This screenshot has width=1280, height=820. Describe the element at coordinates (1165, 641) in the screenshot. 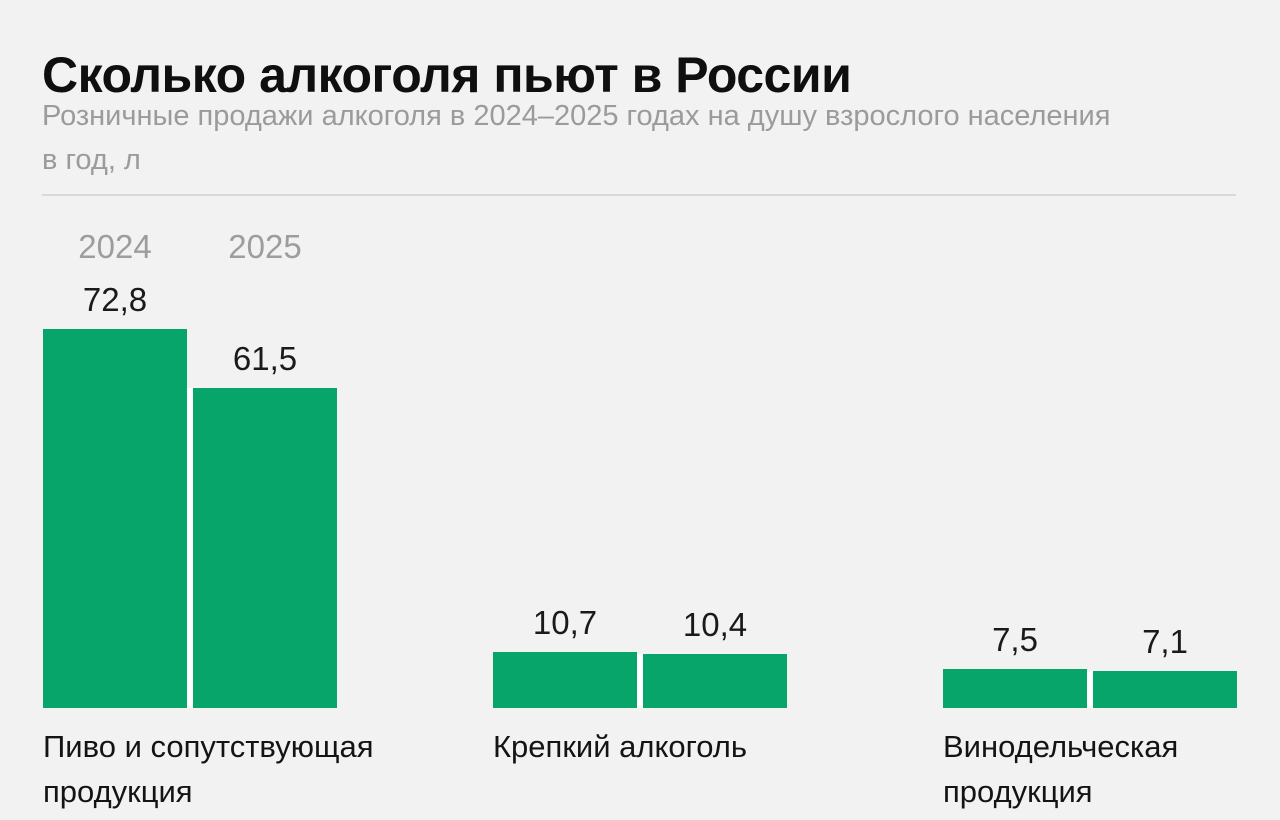

I see `bar-value-label: 7,1` at that location.